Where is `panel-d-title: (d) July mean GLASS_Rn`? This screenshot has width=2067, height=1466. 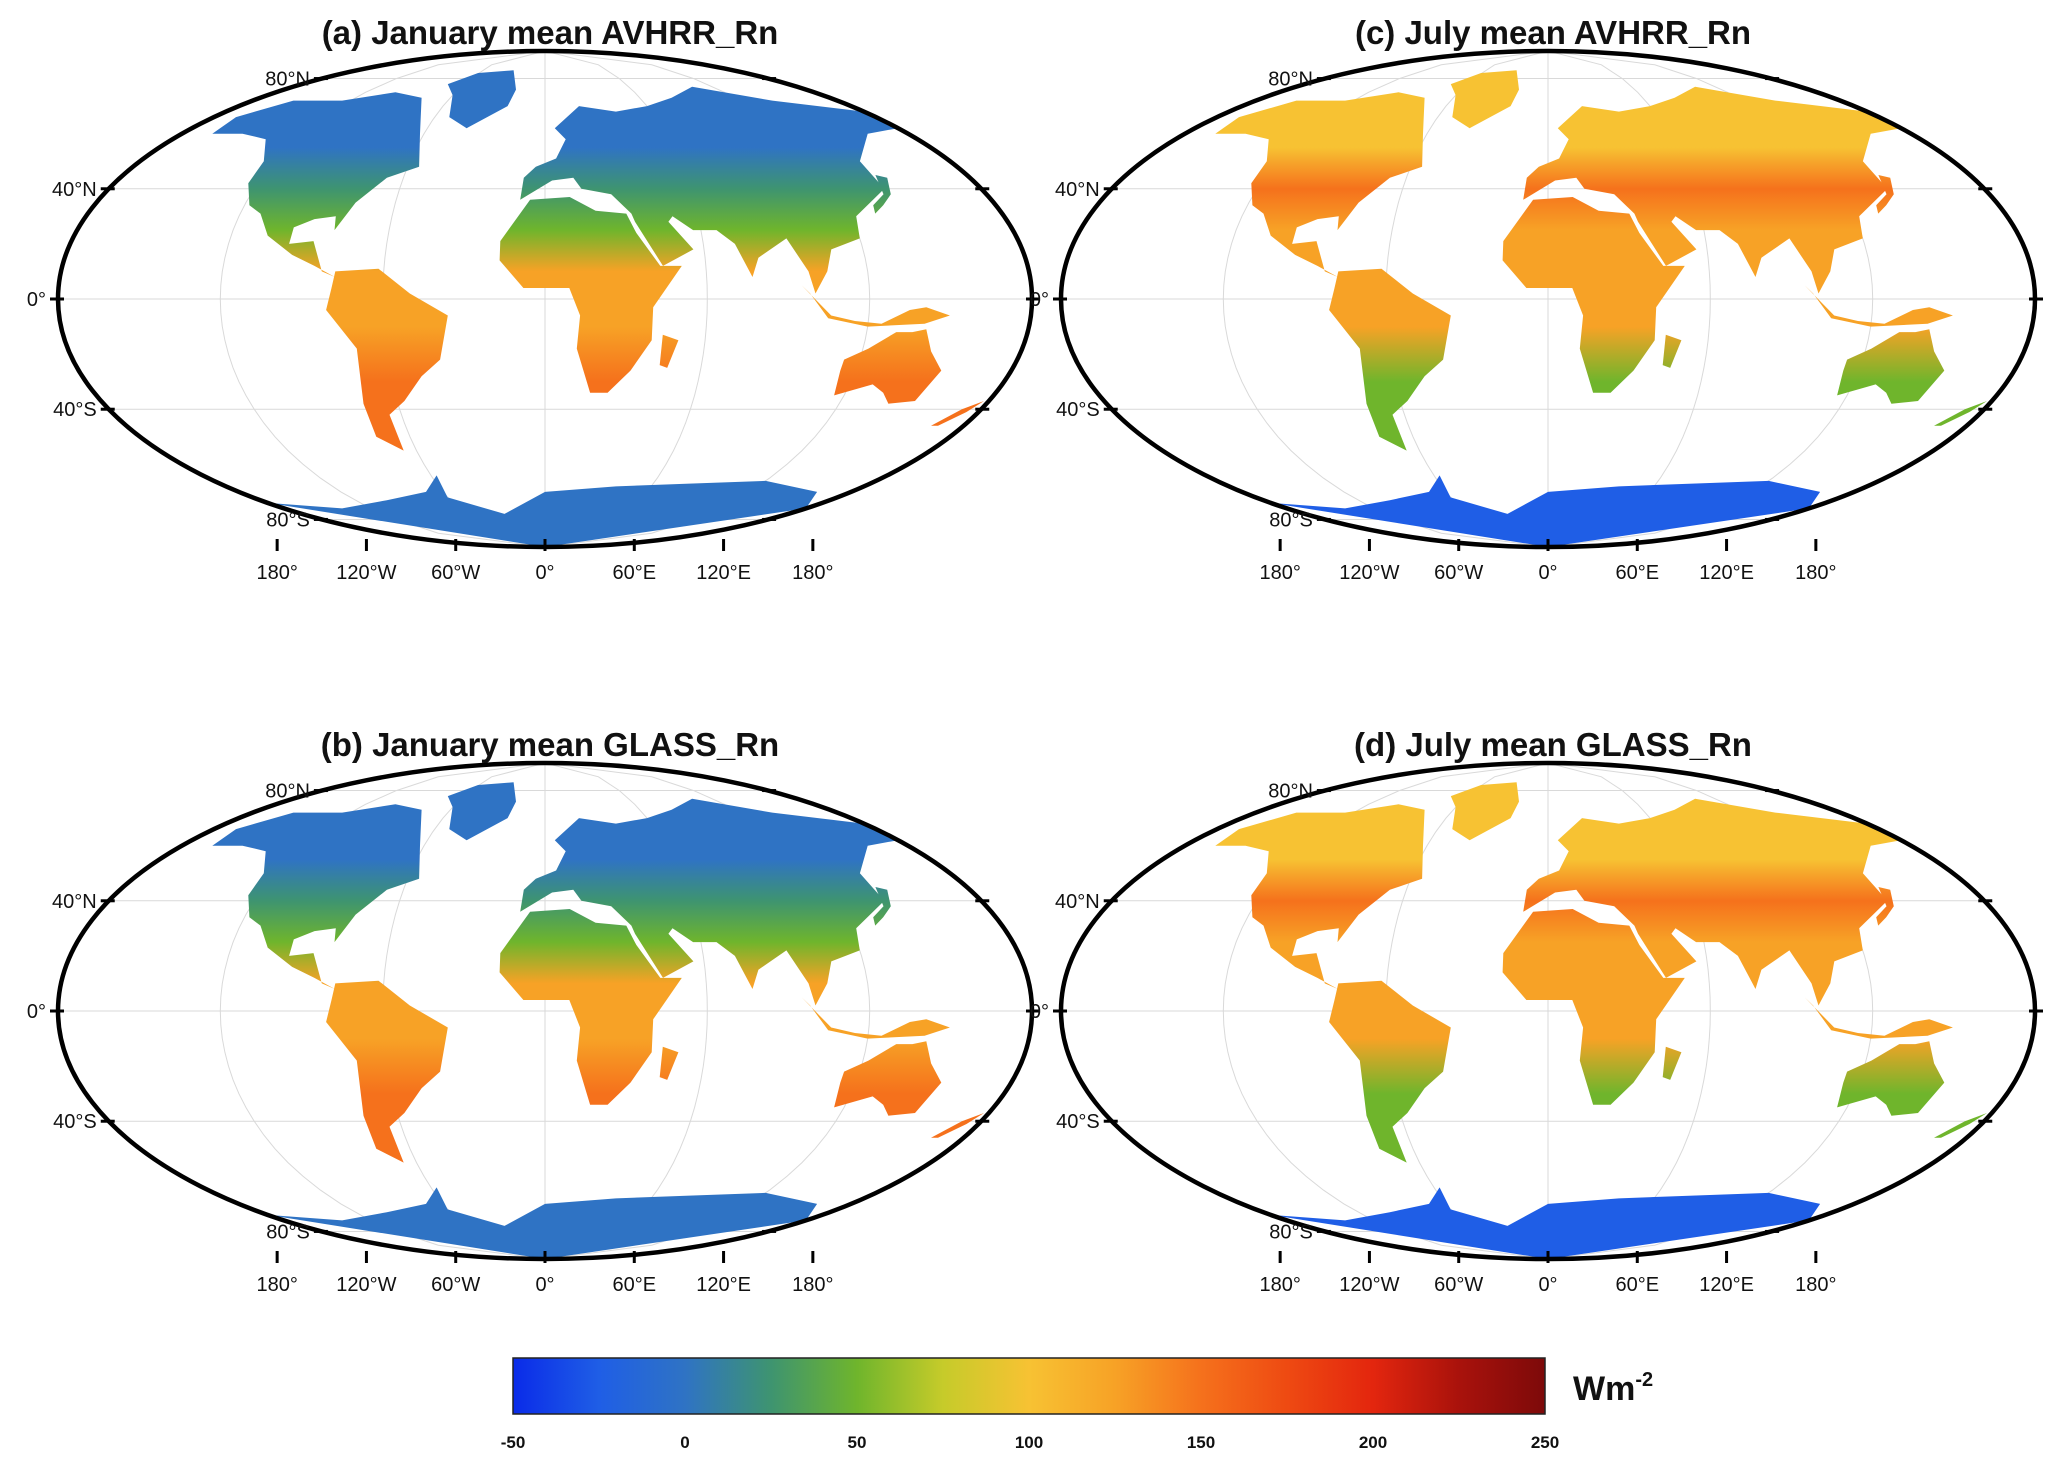 panel-d-title: (d) July mean GLASS_Rn is located at coordinates (1553, 744).